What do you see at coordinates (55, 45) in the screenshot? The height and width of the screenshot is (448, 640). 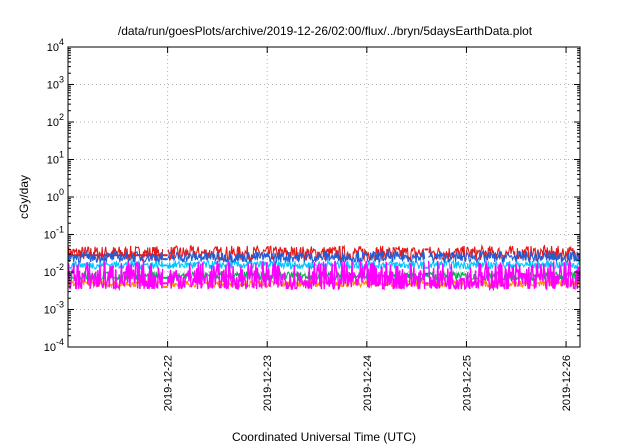 I see `y-tick-label: 10⁴` at bounding box center [55, 45].